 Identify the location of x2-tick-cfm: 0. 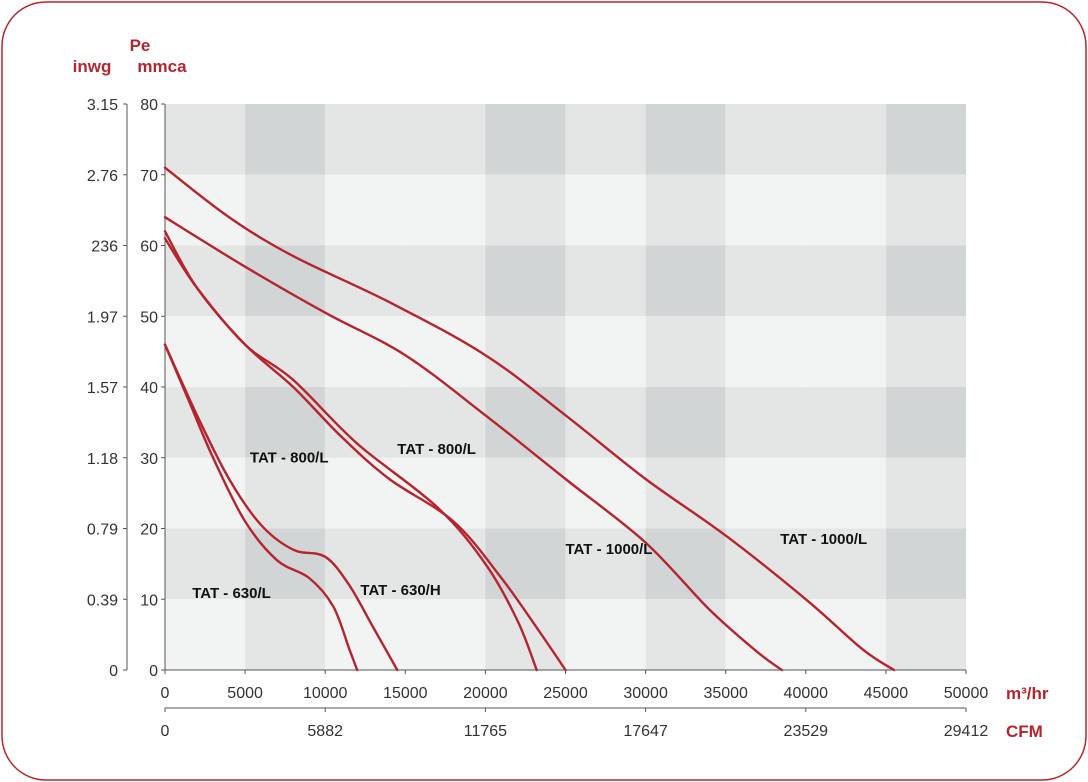
(165, 731).